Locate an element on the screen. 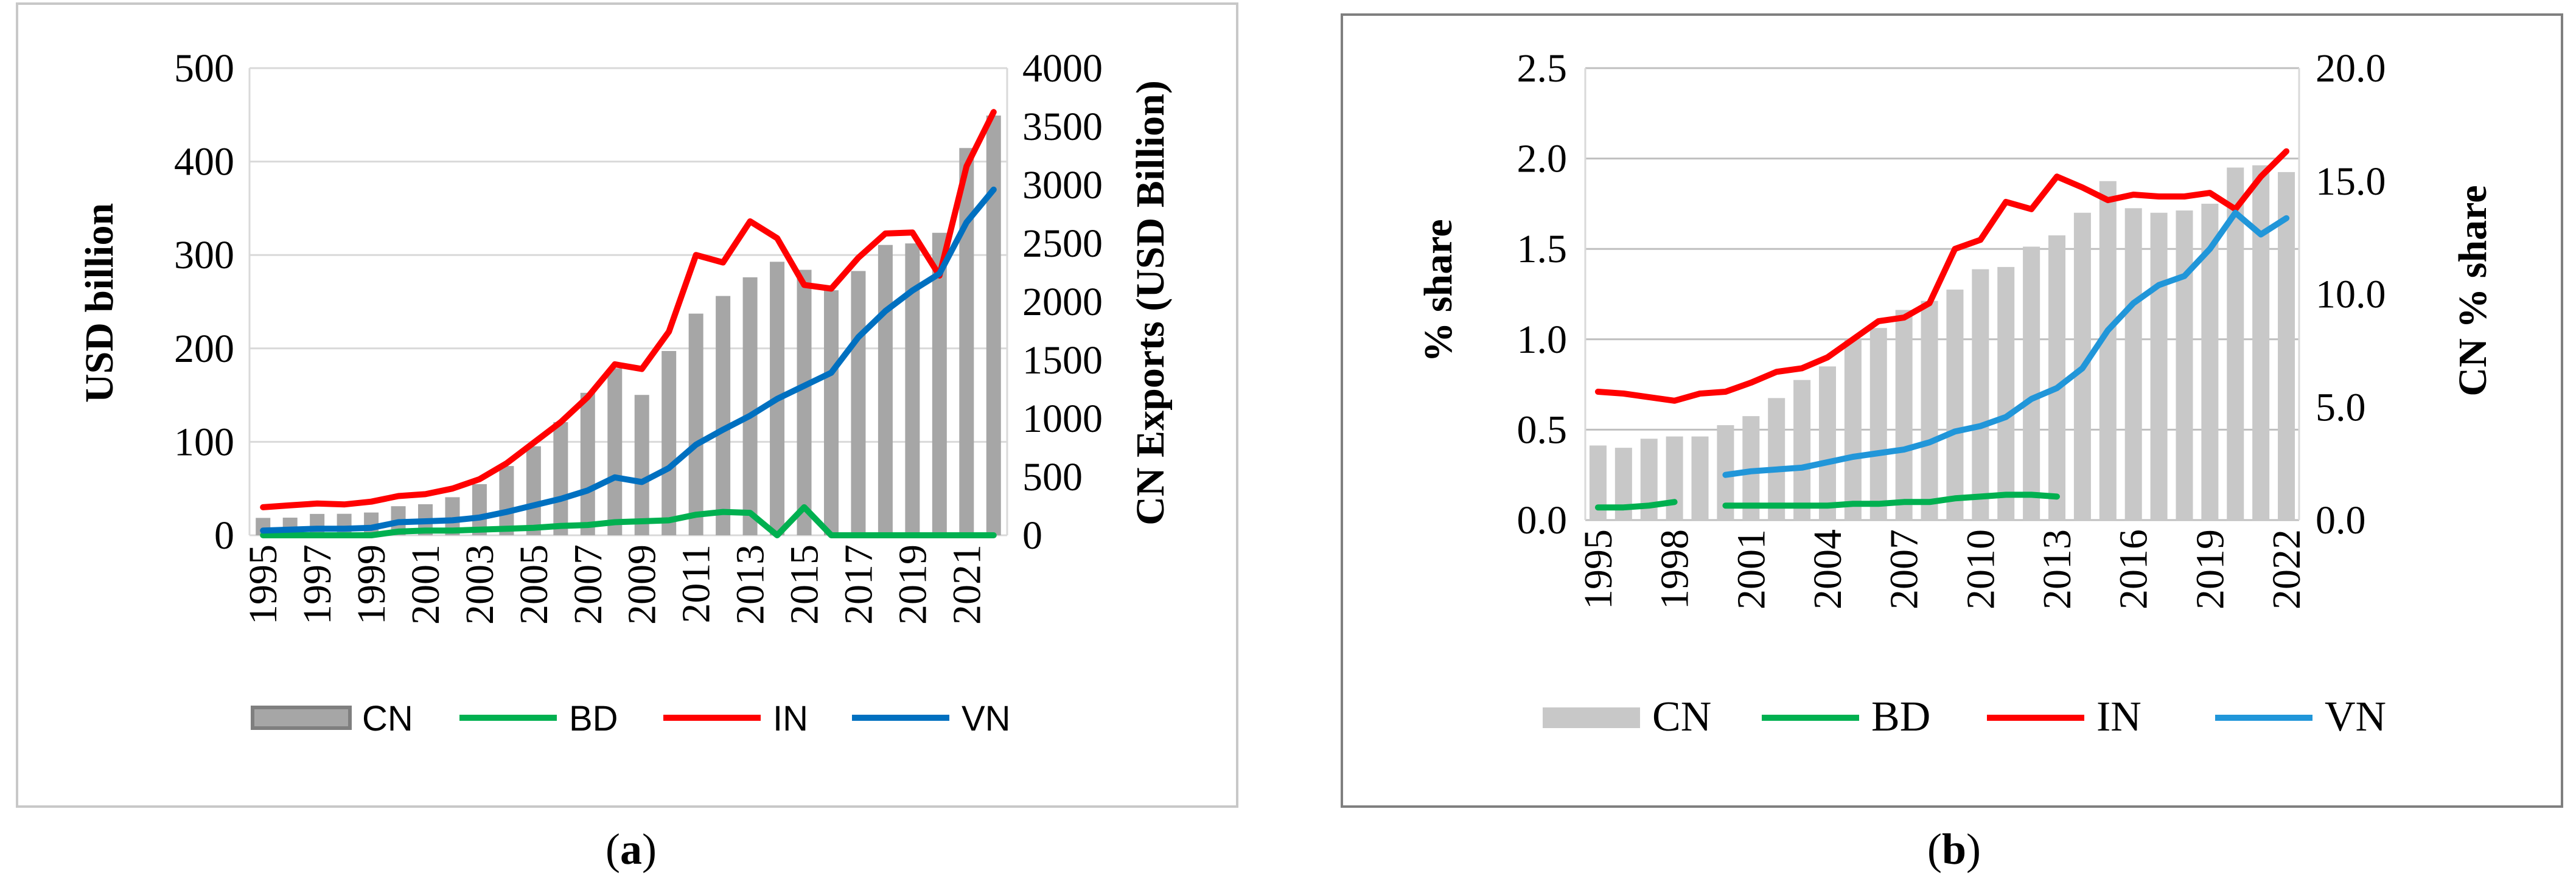 This screenshot has height=882, width=2576. x-tick-label: 2019 is located at coordinates (912, 584).